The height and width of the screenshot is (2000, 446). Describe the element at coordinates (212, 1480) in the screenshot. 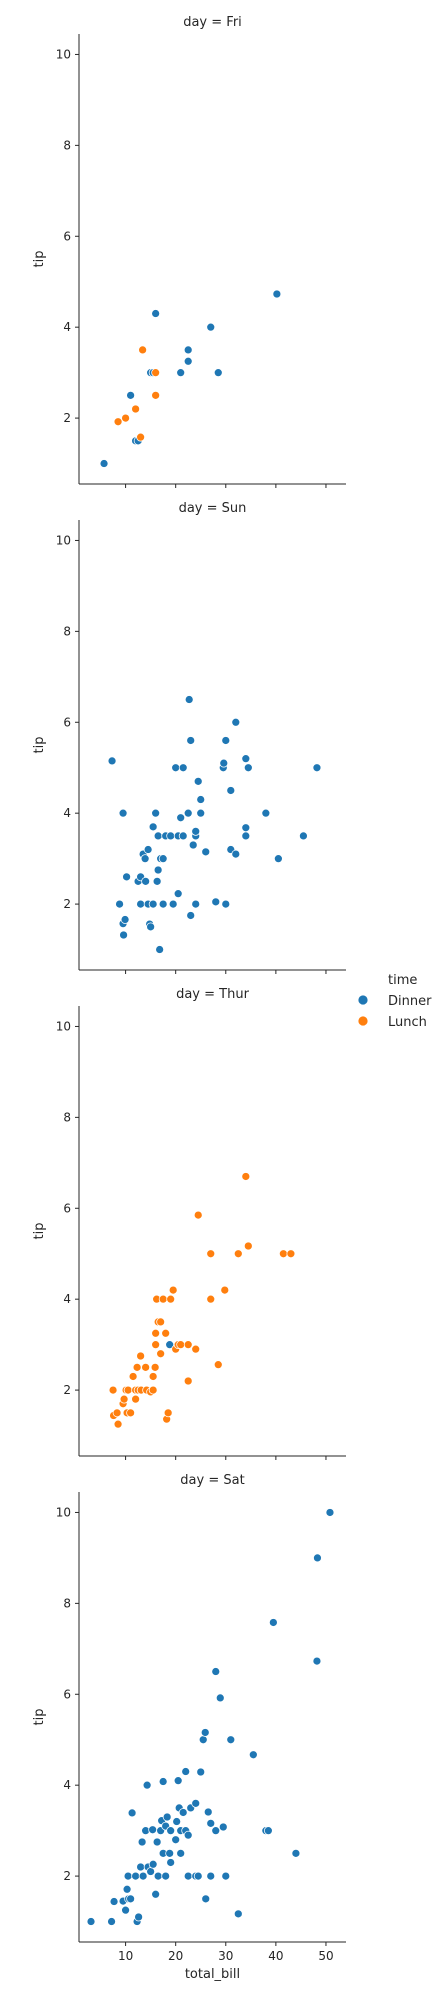

I see `facet-title: day = Sat` at that location.